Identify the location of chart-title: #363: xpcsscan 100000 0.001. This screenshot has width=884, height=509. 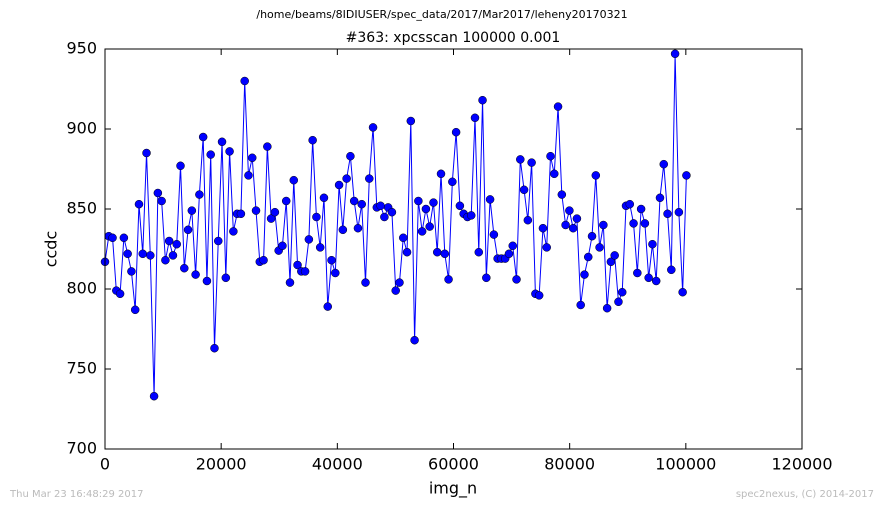
(453, 38).